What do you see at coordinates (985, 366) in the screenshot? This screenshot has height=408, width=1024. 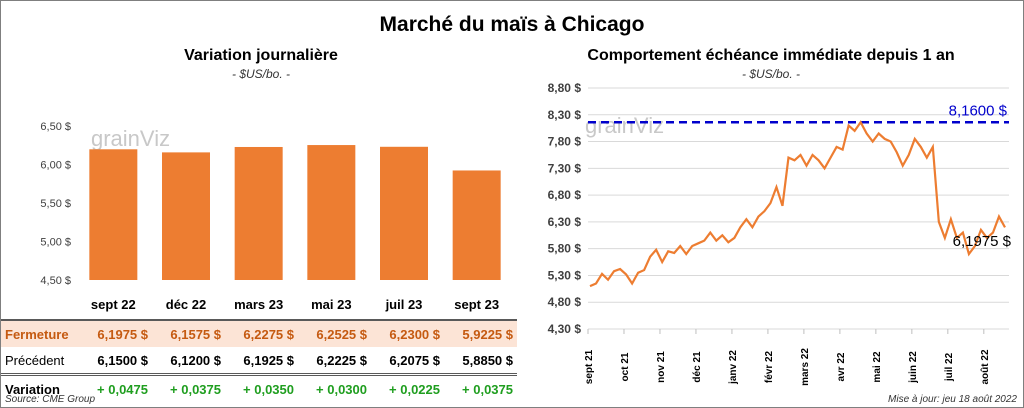 I see `x-tick-label: août 22` at bounding box center [985, 366].